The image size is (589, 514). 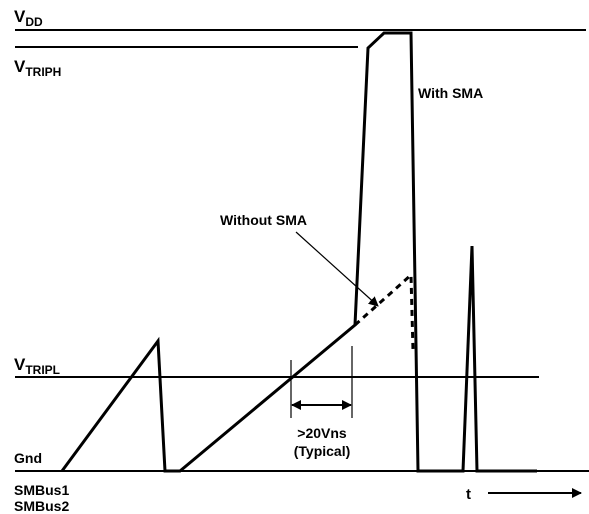 I want to click on with-sma-label: With SMA, so click(x=450, y=93).